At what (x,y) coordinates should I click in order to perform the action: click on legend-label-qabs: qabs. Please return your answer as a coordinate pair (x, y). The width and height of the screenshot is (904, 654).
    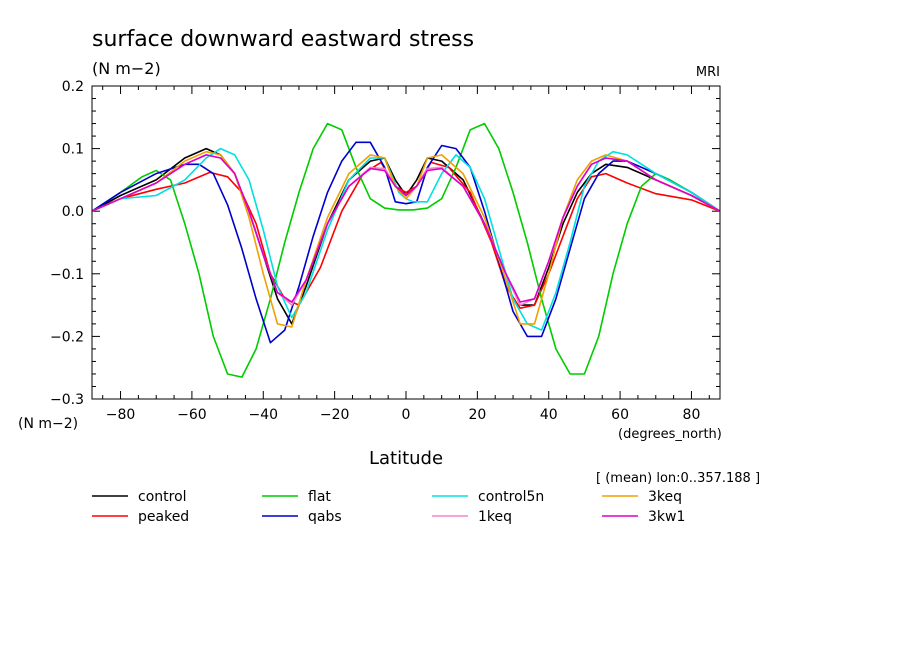
    Looking at the image, I should click on (325, 517).